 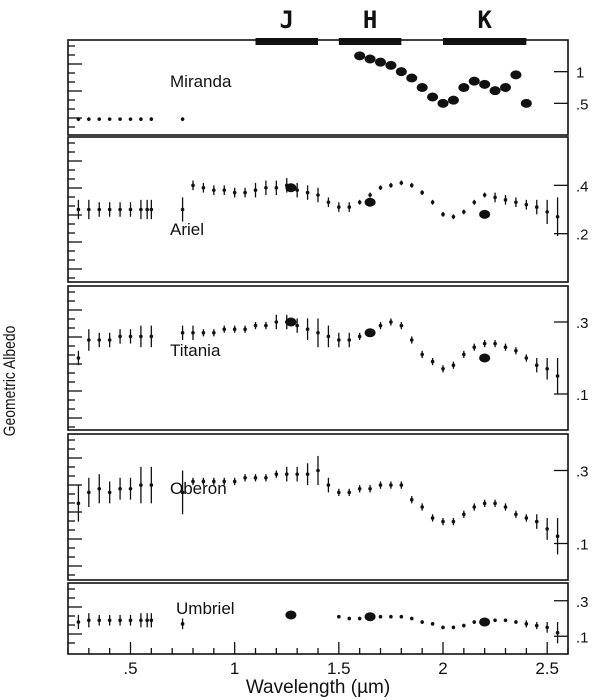 I want to click on right-tick-label: .4, so click(x=582, y=186).